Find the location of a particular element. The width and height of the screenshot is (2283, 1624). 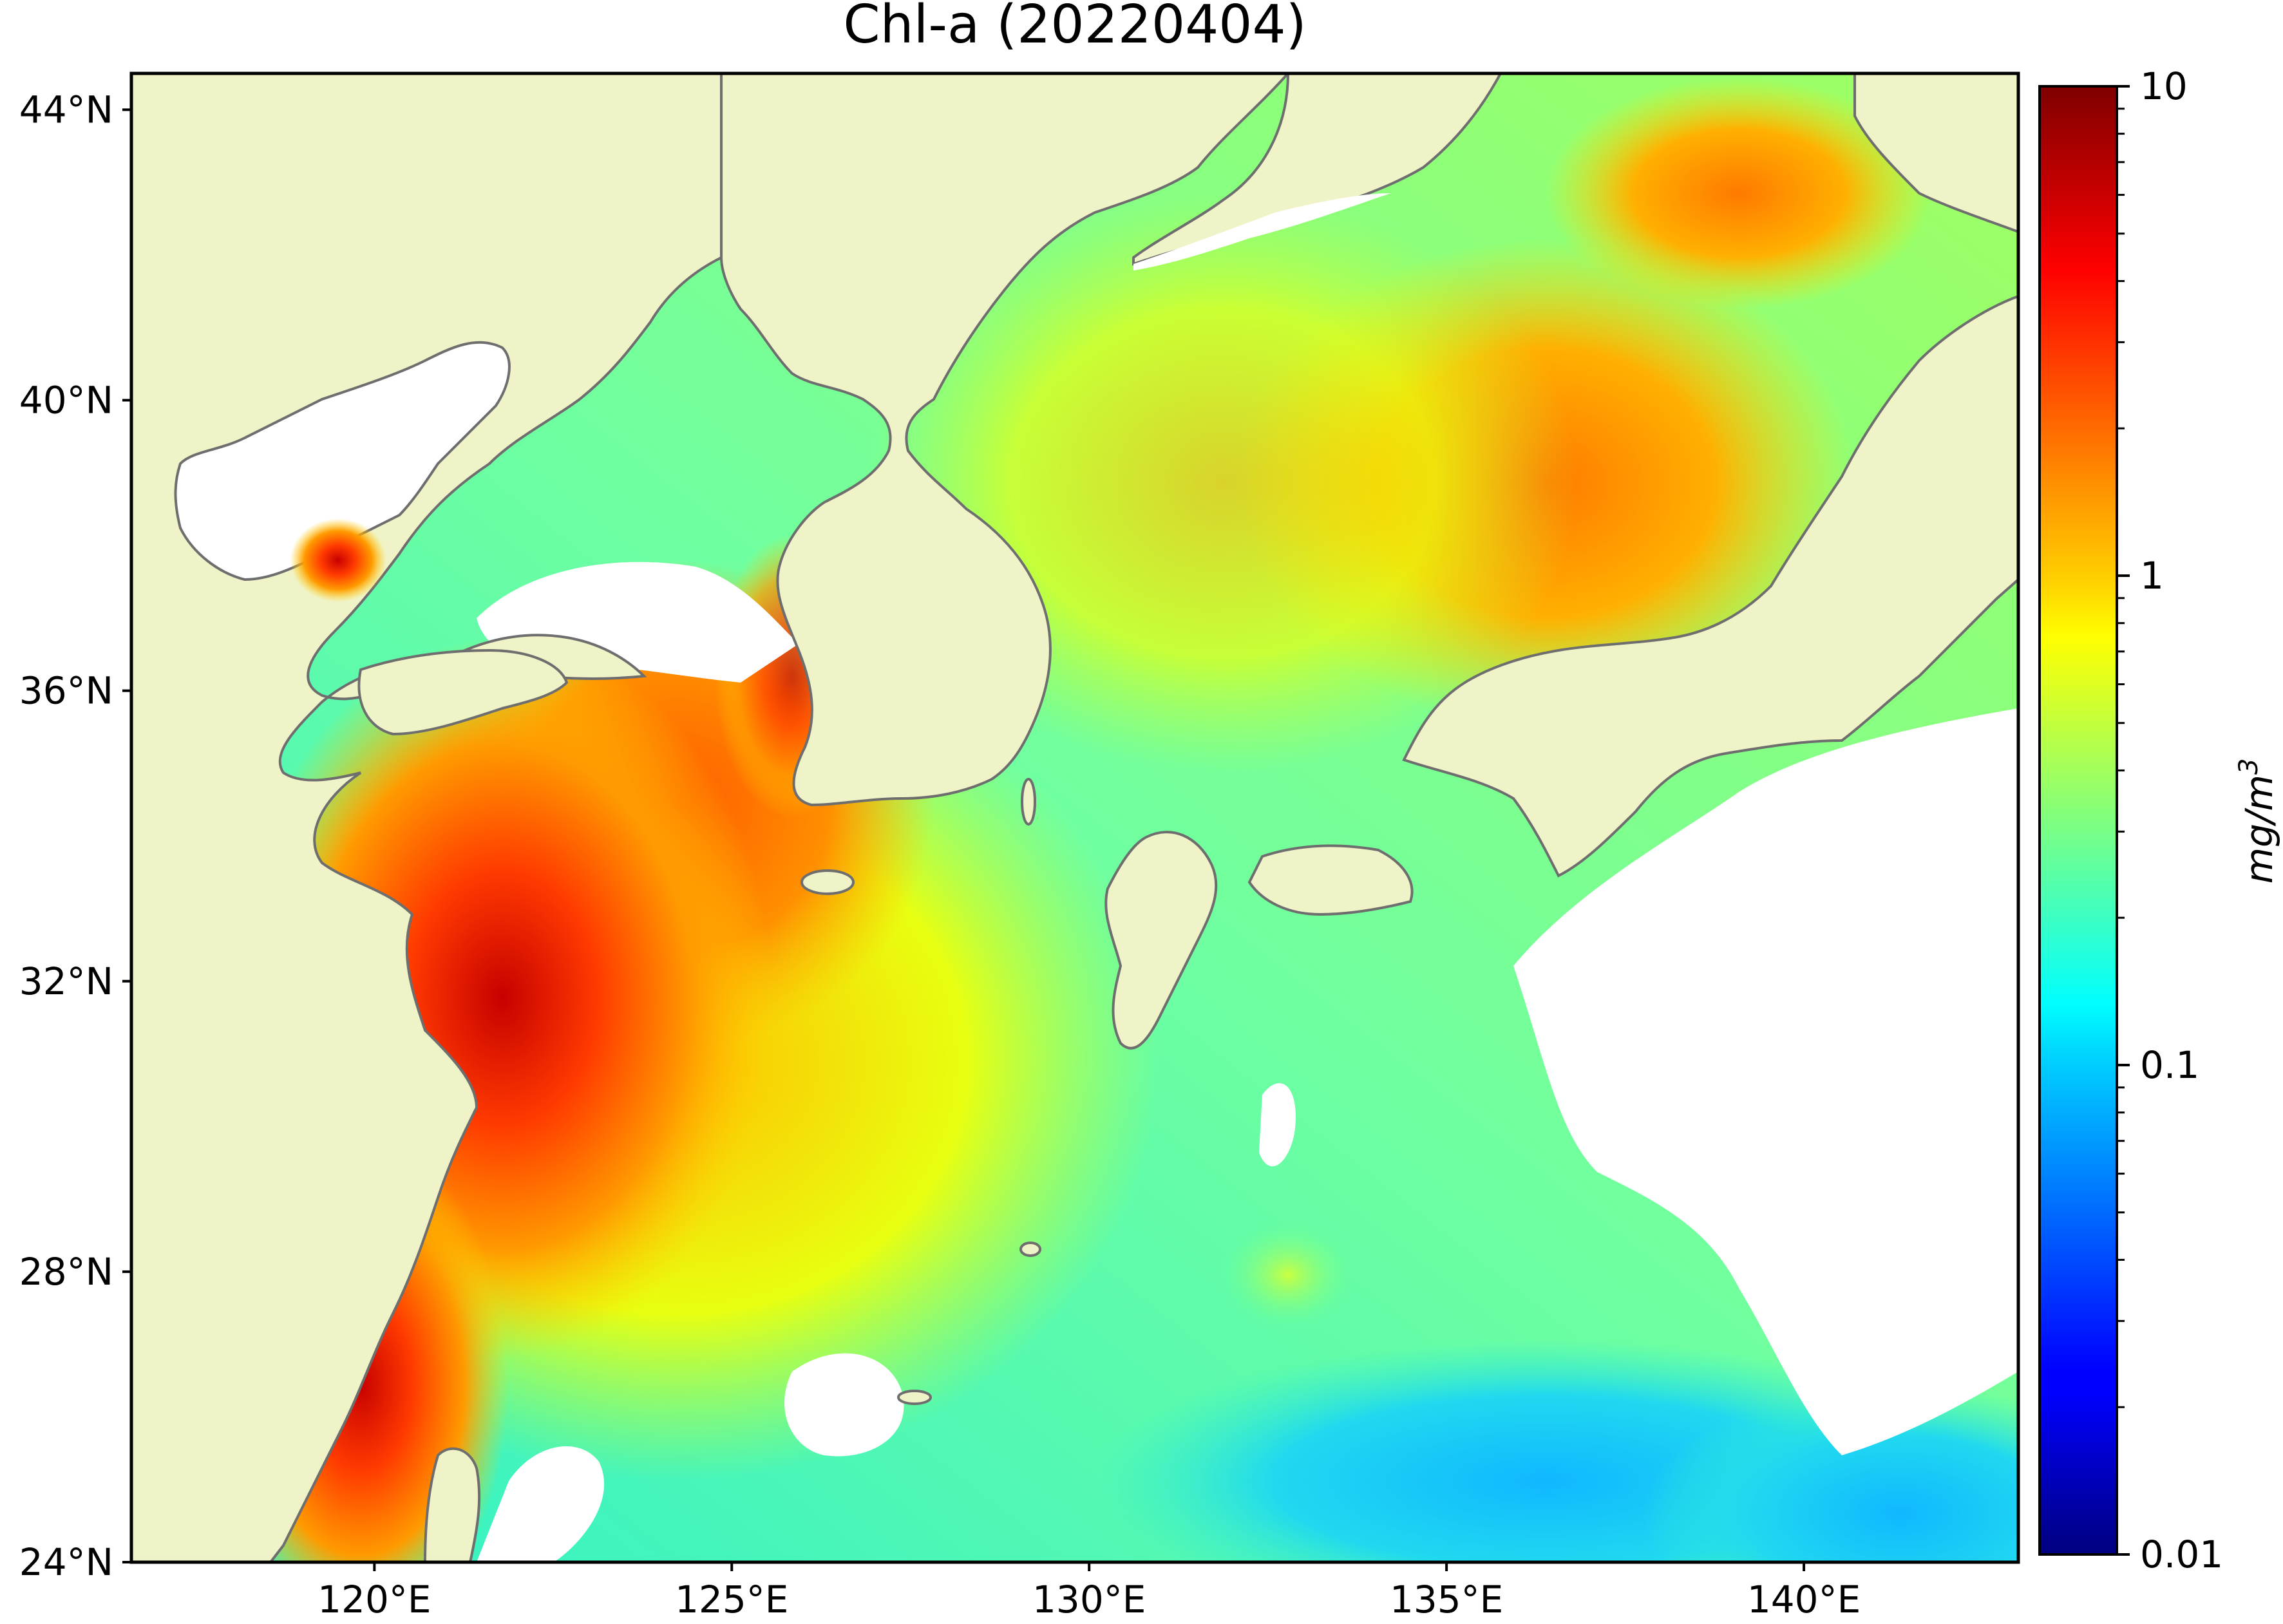

no-data-taiwan-strait is located at coordinates (541, 1504).